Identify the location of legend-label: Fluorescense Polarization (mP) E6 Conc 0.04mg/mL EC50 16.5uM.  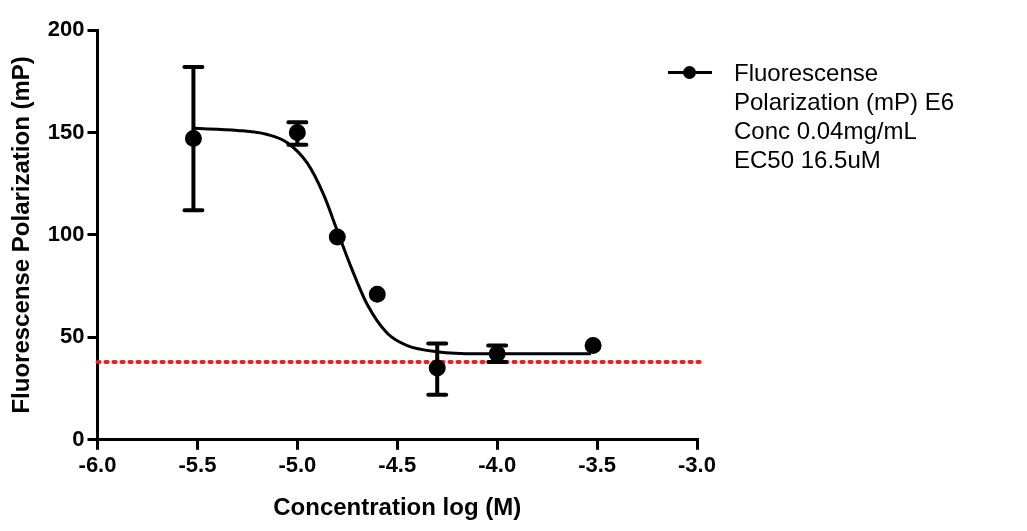
(845, 116).